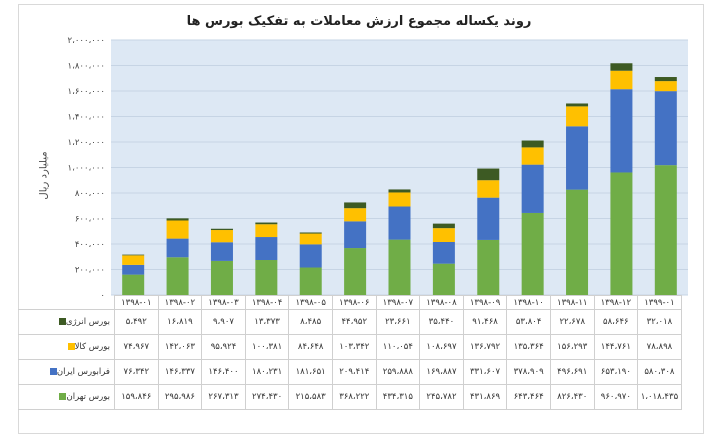  I want to click on x-tick-label: ۱۳۹۸-۰۹, so click(485, 302).